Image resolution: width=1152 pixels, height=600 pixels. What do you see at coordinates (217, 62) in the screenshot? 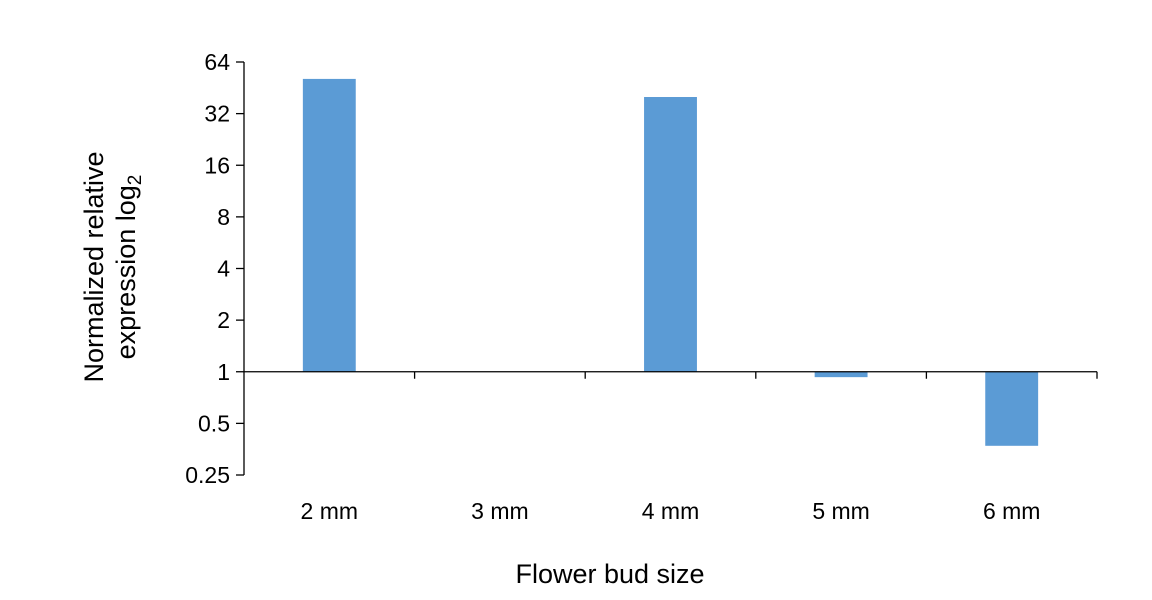
I see `y-tick-label: 64` at bounding box center [217, 62].